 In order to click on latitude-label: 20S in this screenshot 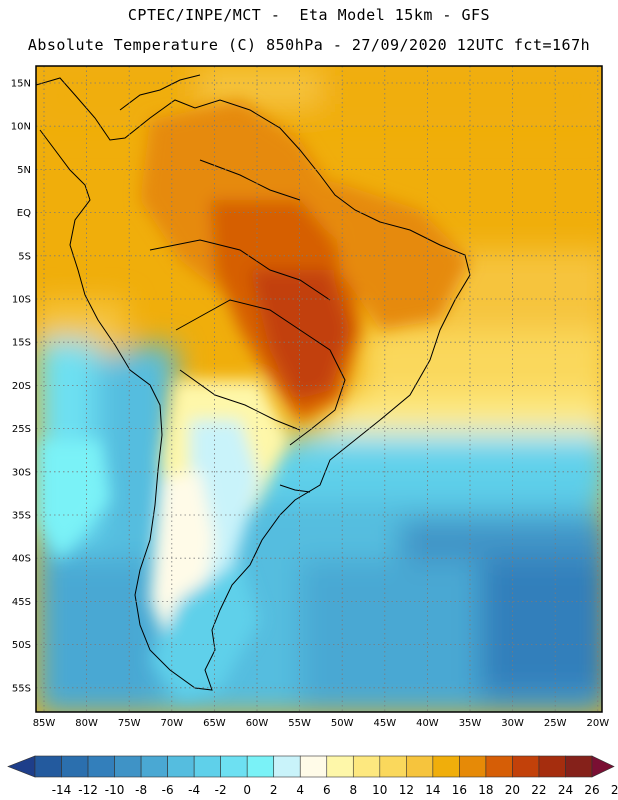, I will do `click(21, 386)`.